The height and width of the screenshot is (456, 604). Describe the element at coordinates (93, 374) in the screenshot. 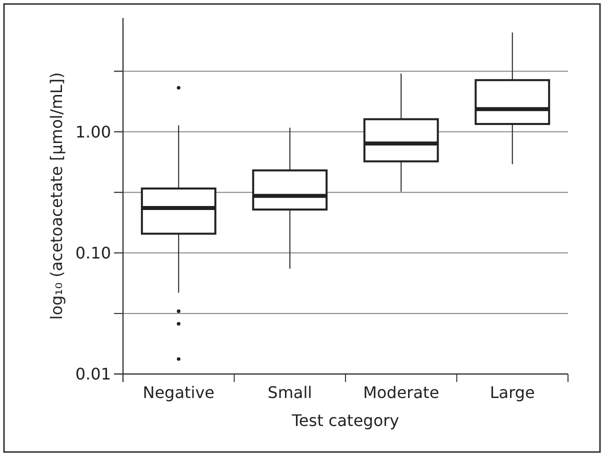

I see `y-tick-label: 0.01` at that location.